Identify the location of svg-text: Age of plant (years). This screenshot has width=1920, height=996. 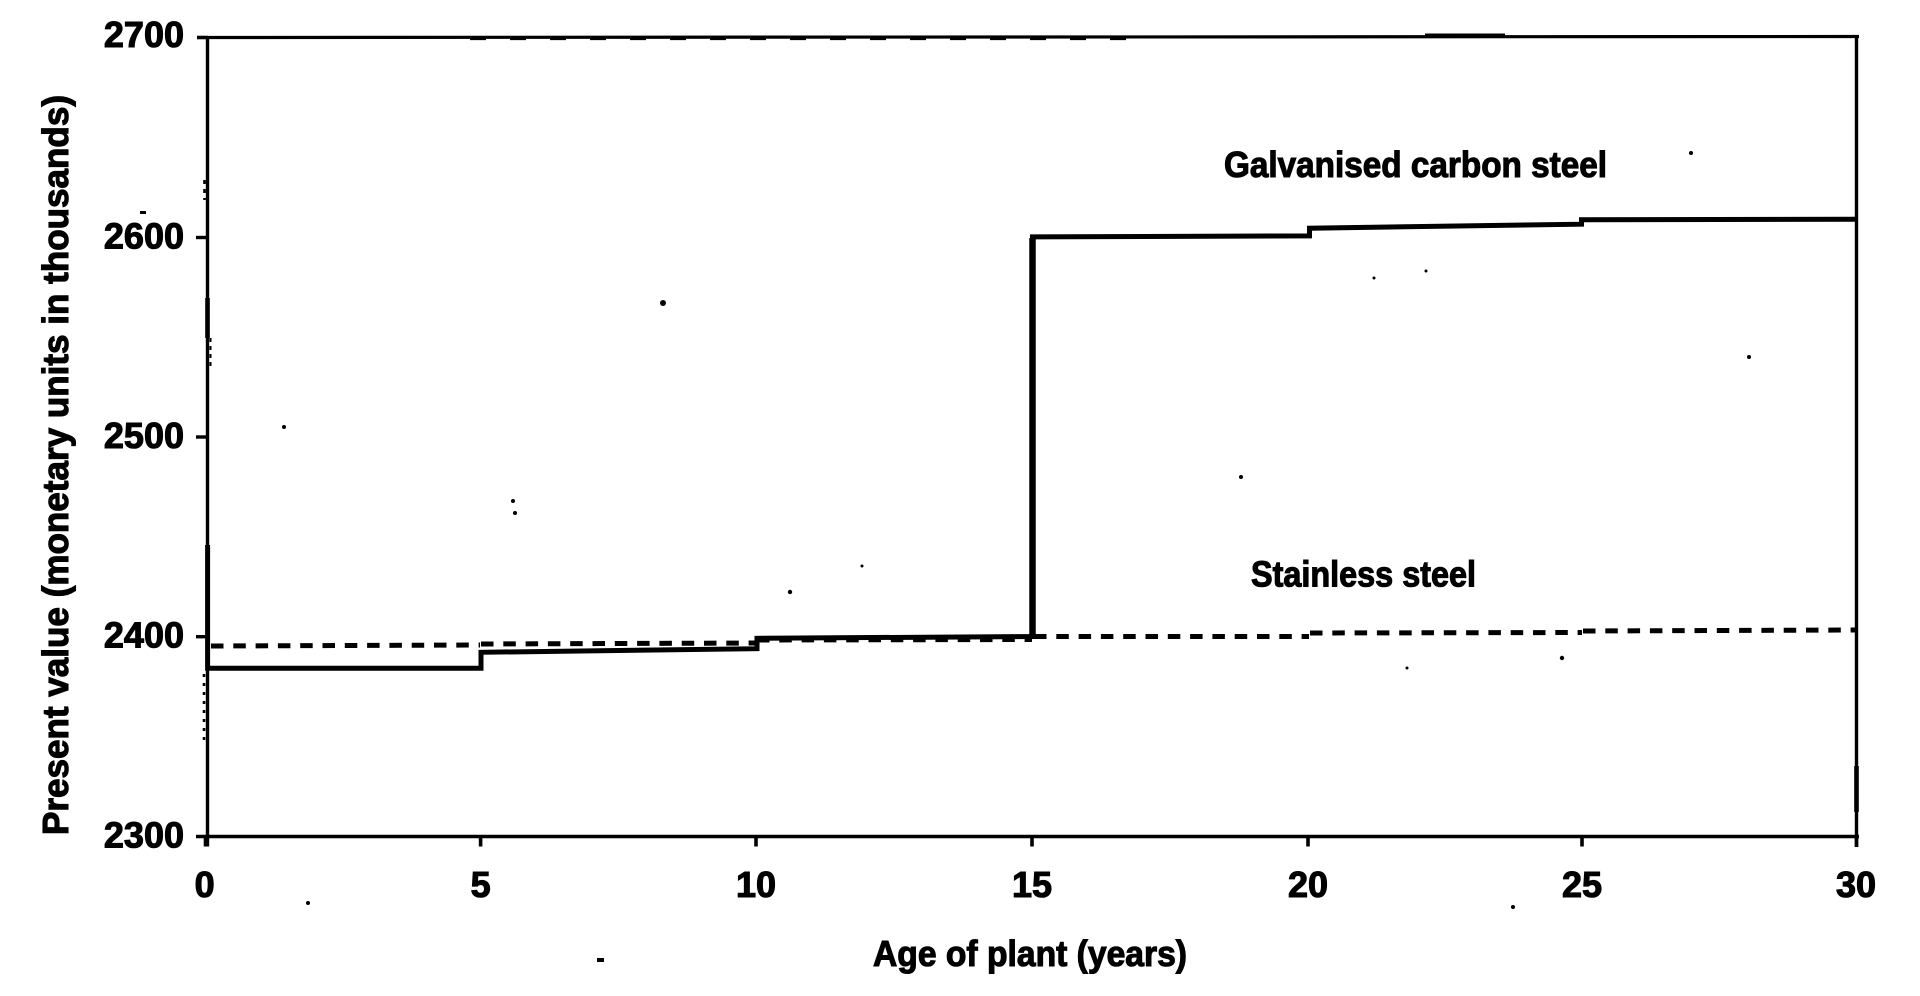
(1030, 953).